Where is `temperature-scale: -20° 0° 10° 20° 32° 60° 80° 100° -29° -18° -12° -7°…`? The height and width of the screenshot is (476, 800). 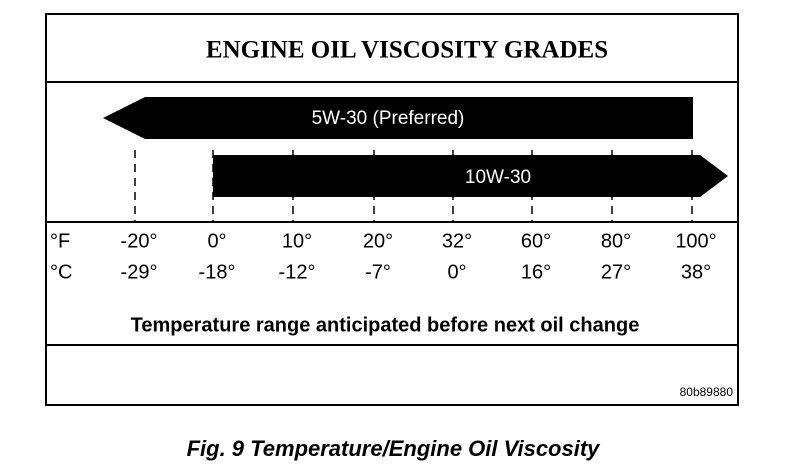
temperature-scale: -20° 0° 10° 20° 32° 60° 80° 100° -29° -18° -12° -7°… is located at coordinates (419, 256).